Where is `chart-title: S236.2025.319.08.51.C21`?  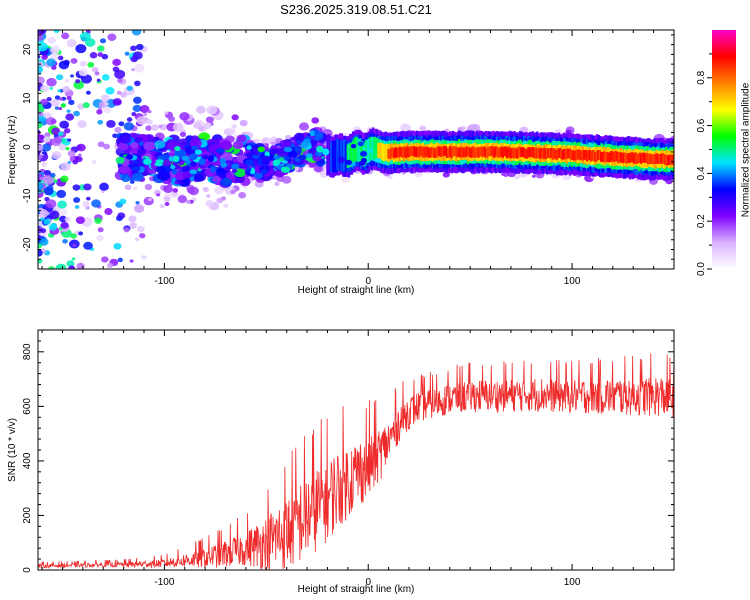
chart-title: S236.2025.319.08.51.C21 is located at coordinates (356, 9).